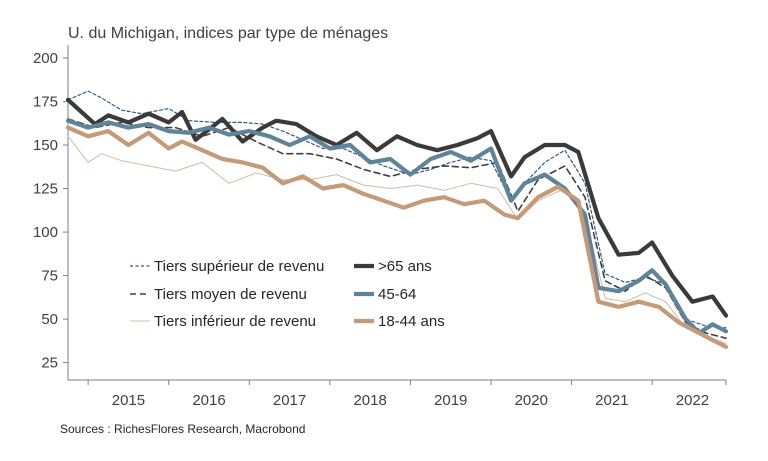 The width and height of the screenshot is (768, 461). Describe the element at coordinates (397, 394) in the screenshot. I see `x-axis: 2015 2016 2017 2018 2019 2020 2021 2022` at that location.